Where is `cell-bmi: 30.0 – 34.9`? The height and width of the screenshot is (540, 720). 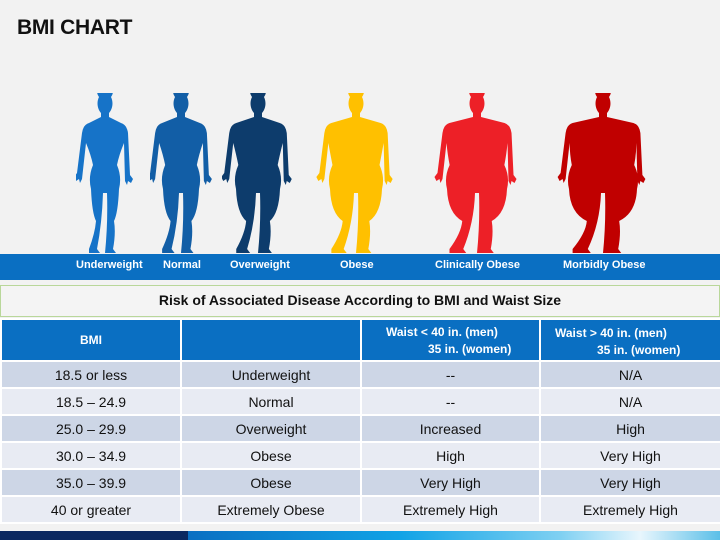 cell-bmi: 30.0 – 34.9 is located at coordinates (91, 455).